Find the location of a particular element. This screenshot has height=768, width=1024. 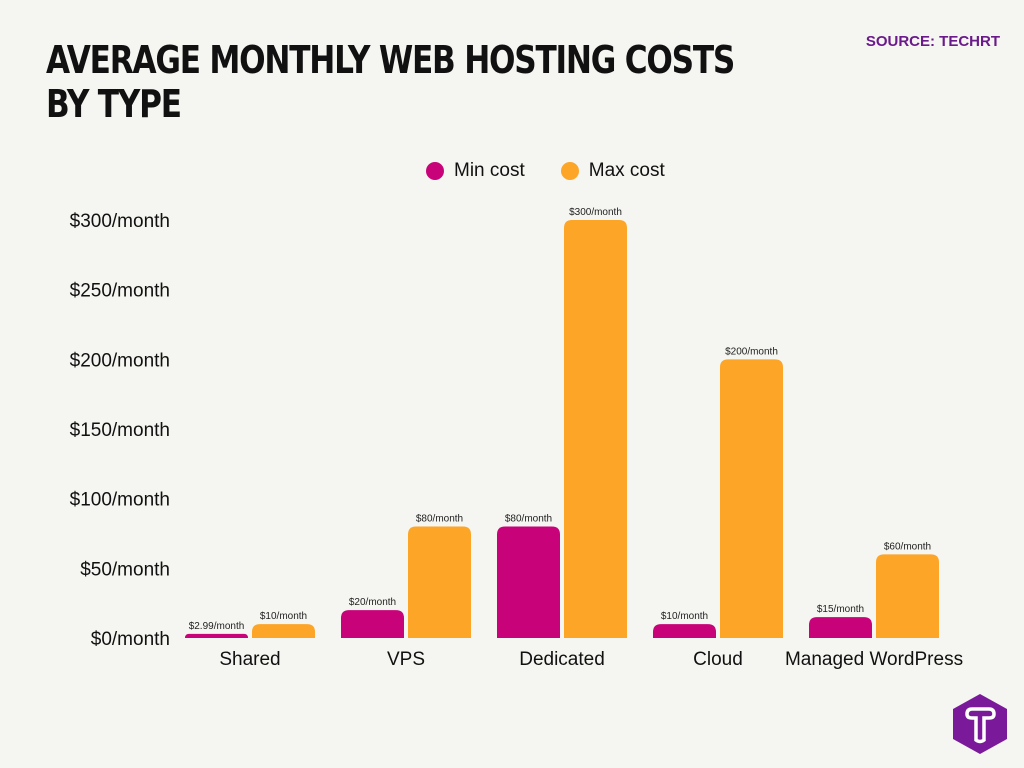

x-tick-label: Shared is located at coordinates (249, 659).